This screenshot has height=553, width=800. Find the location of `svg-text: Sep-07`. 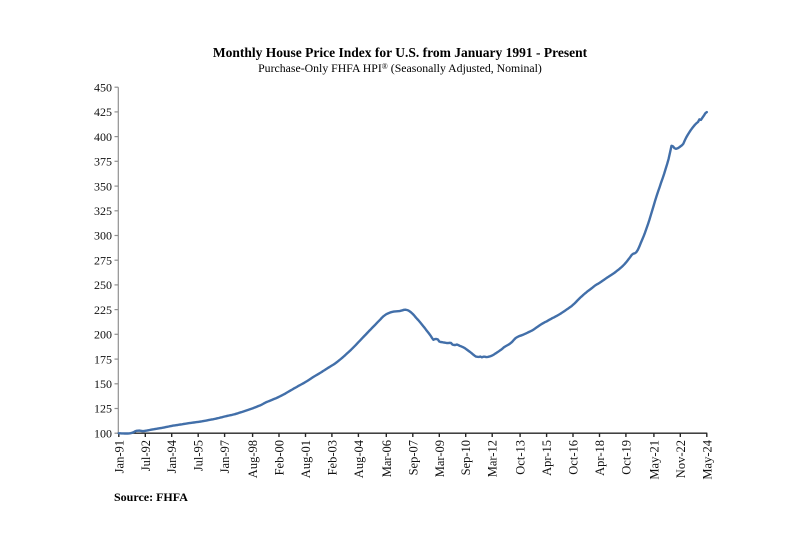

svg-text: Sep-07 is located at coordinates (413, 457).